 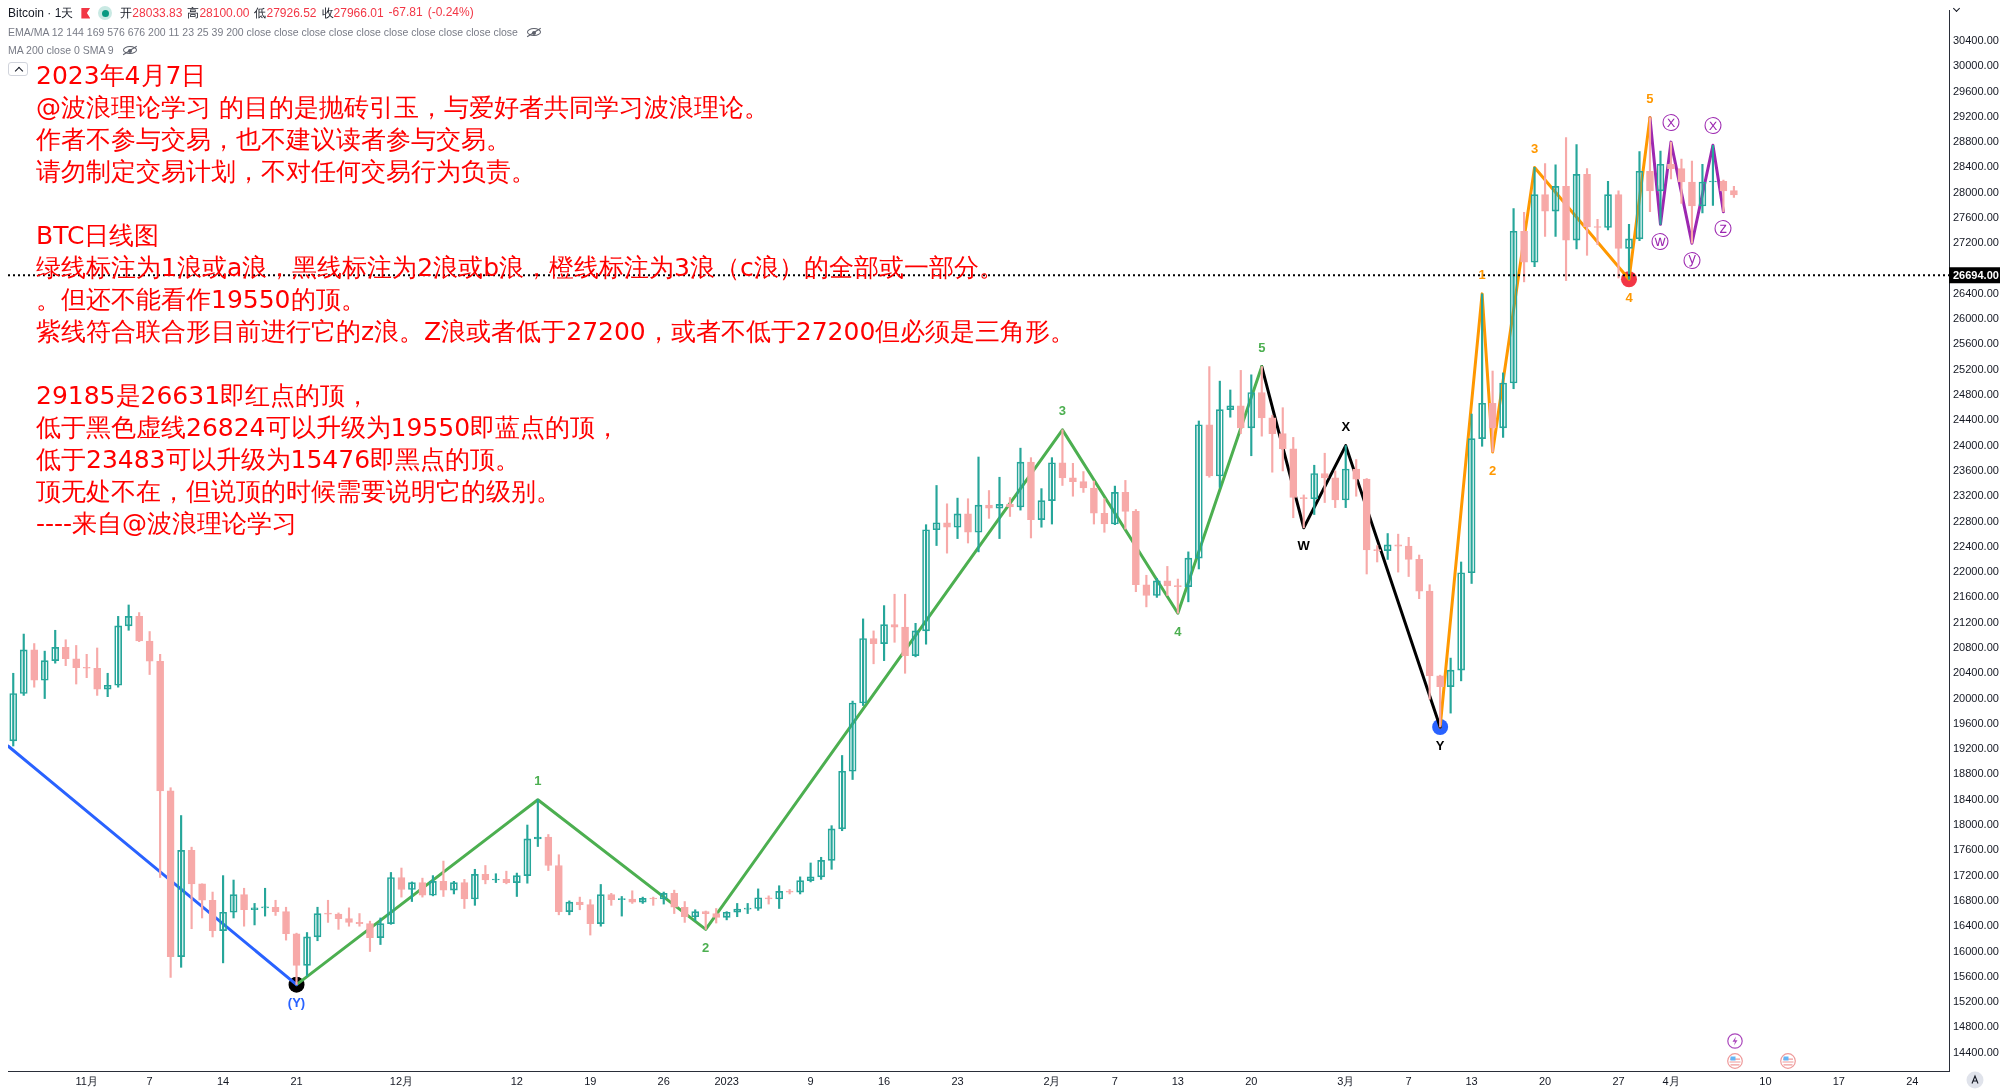 I want to click on y-tick-label: 28800.00, so click(x=1976, y=141).